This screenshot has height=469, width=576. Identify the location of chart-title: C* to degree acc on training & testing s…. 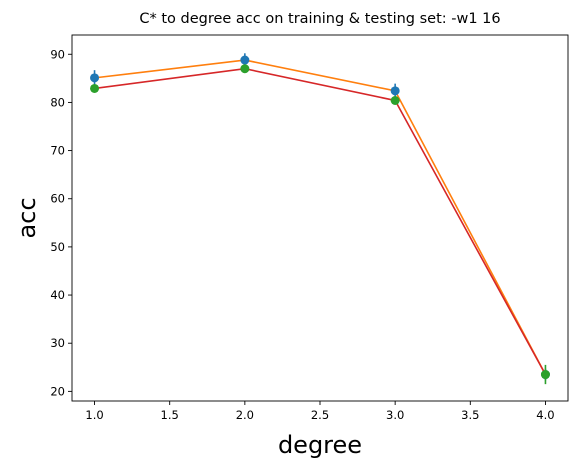
(319, 19).